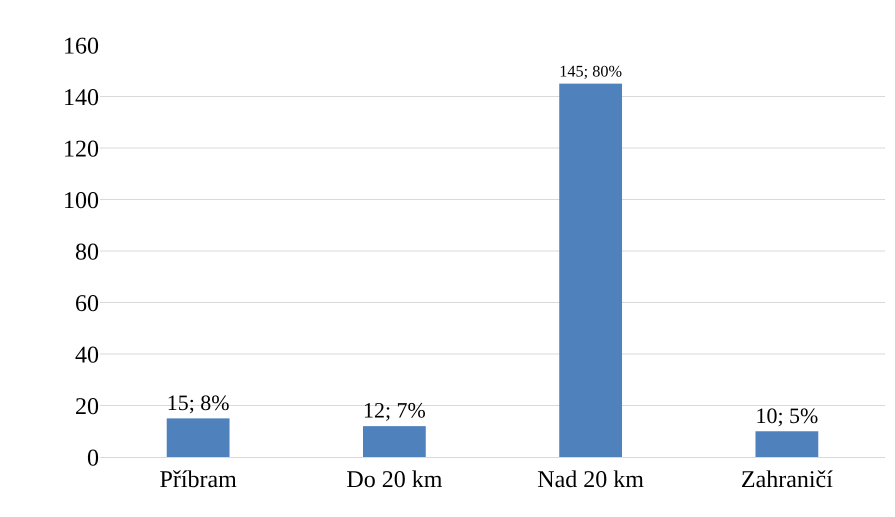 The image size is (895, 517). What do you see at coordinates (87, 252) in the screenshot?
I see `y-tick-label: 80` at bounding box center [87, 252].